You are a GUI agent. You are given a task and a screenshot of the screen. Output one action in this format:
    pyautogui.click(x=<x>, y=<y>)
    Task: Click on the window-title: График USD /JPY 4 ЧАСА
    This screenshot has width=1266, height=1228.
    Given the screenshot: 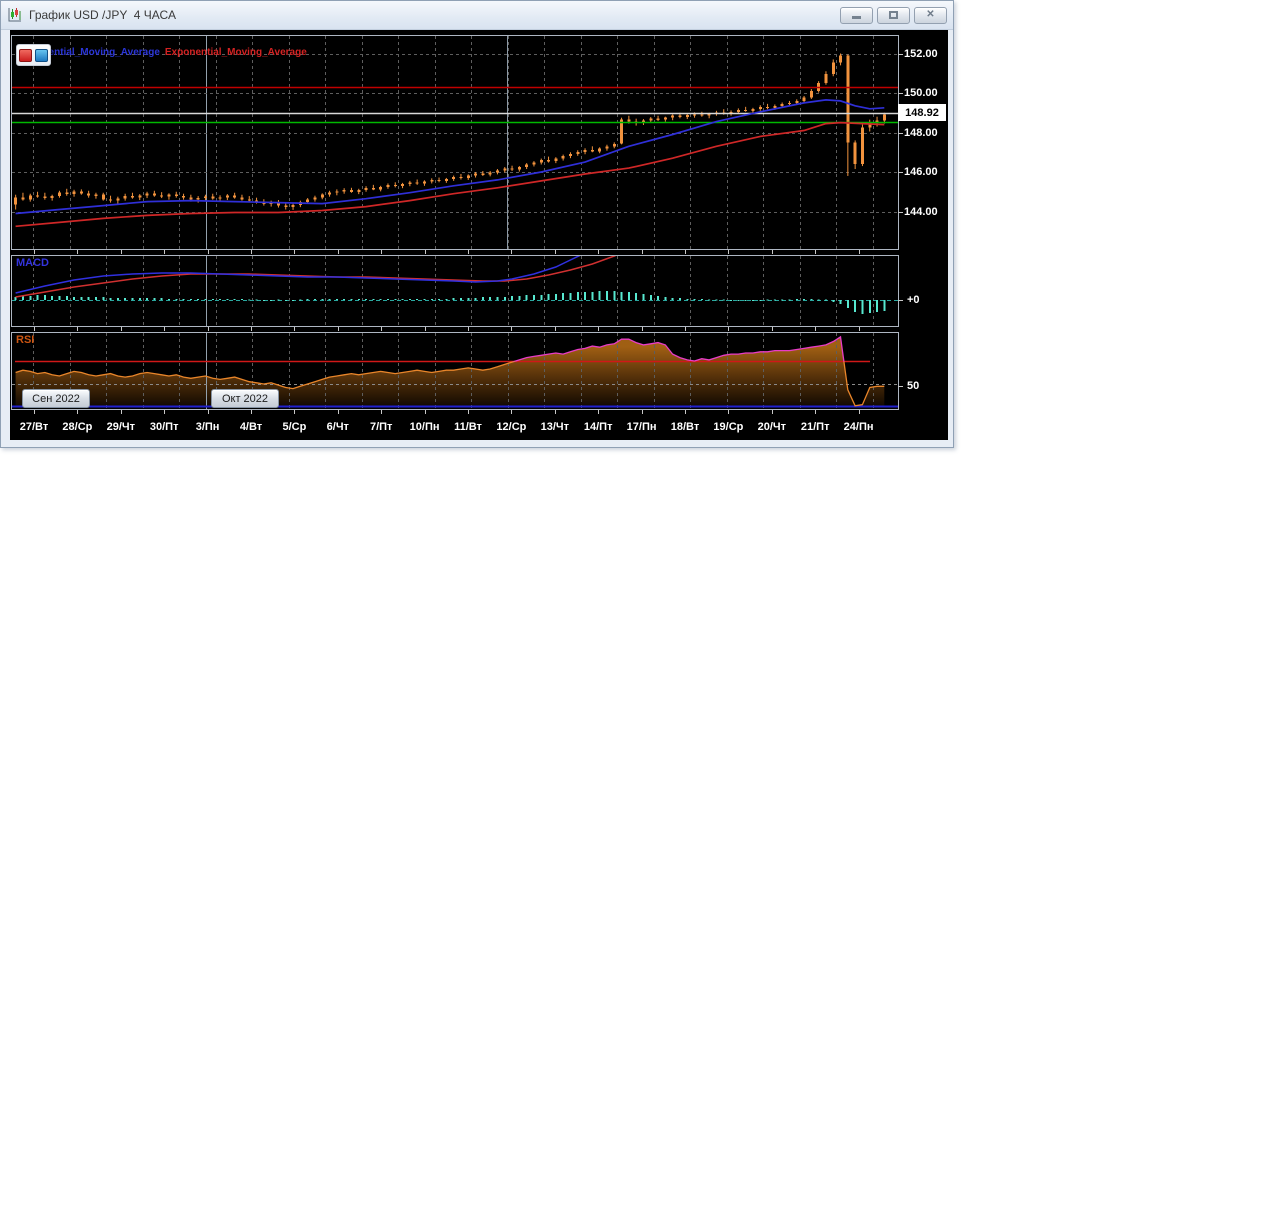 What is the action you would take?
    pyautogui.click(x=102, y=15)
    